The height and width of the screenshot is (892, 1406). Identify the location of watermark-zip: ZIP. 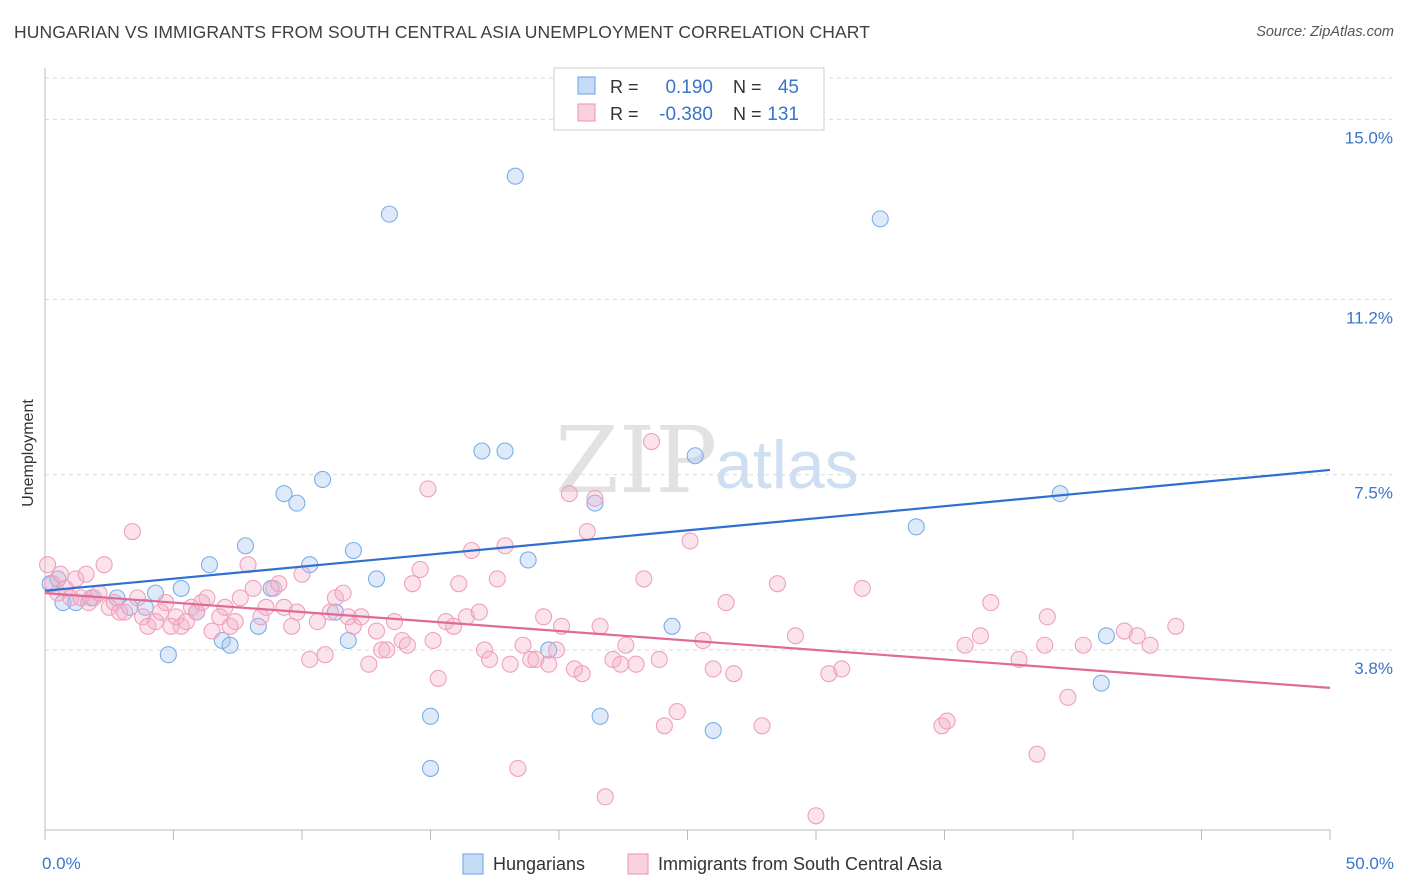
(636, 460).